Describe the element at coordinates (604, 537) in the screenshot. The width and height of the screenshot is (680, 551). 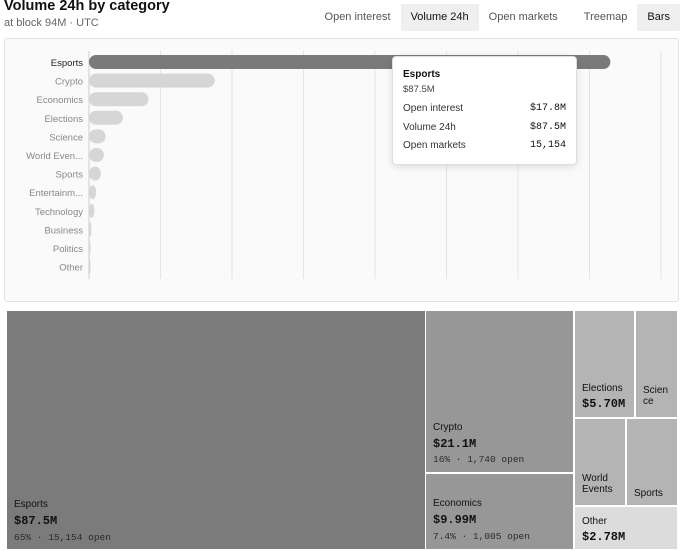
I see `tile-value: $2.78M` at that location.